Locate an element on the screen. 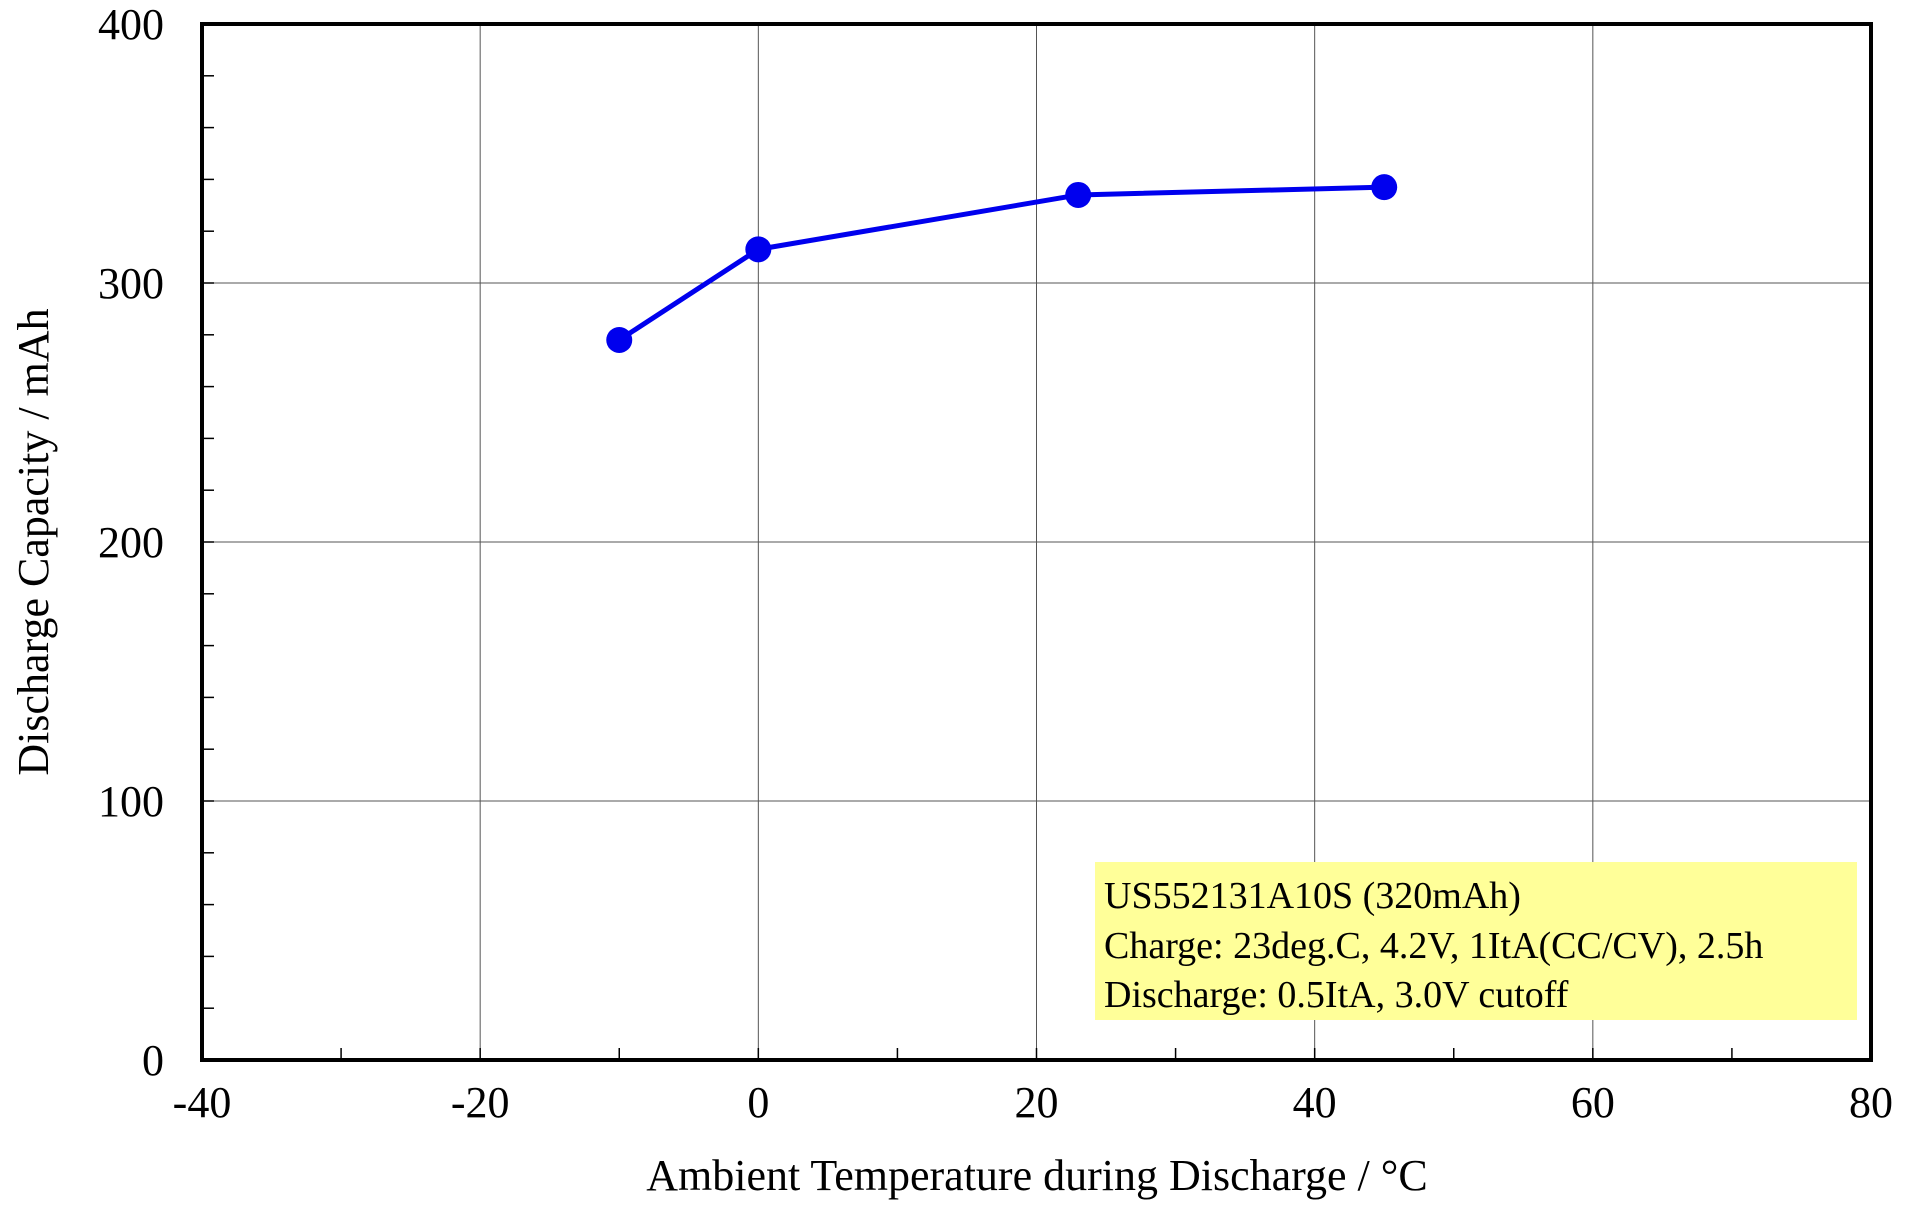 The image size is (1909, 1208). annotation-background is located at coordinates (1476, 941).